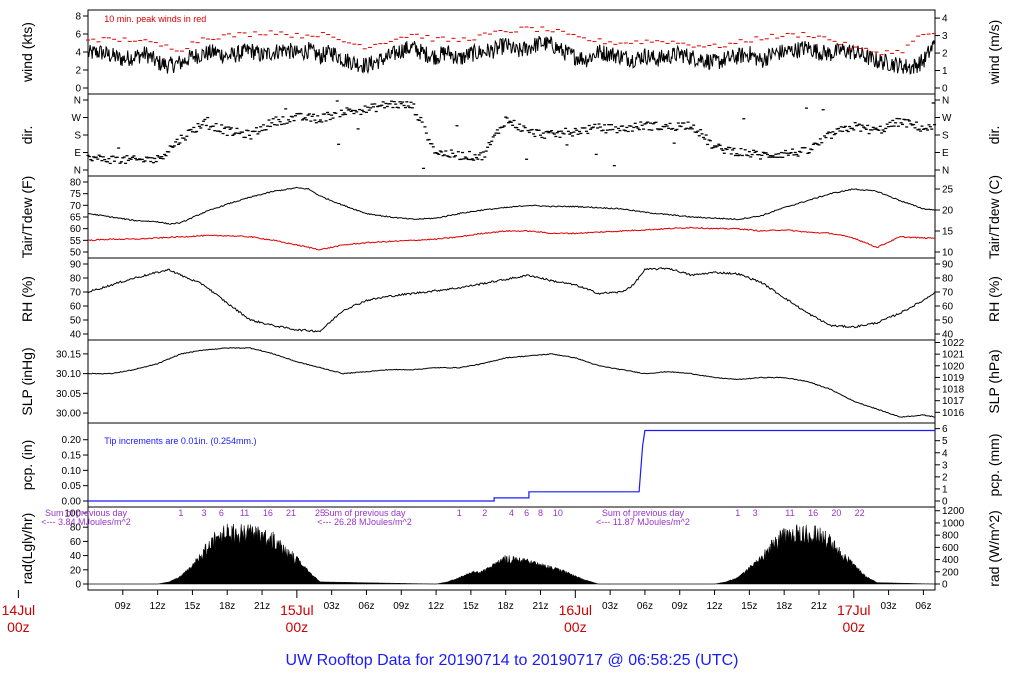 This screenshot has height=700, width=1024. What do you see at coordinates (853, 610) in the screenshot?
I see `x-day-date: 17Jul` at bounding box center [853, 610].